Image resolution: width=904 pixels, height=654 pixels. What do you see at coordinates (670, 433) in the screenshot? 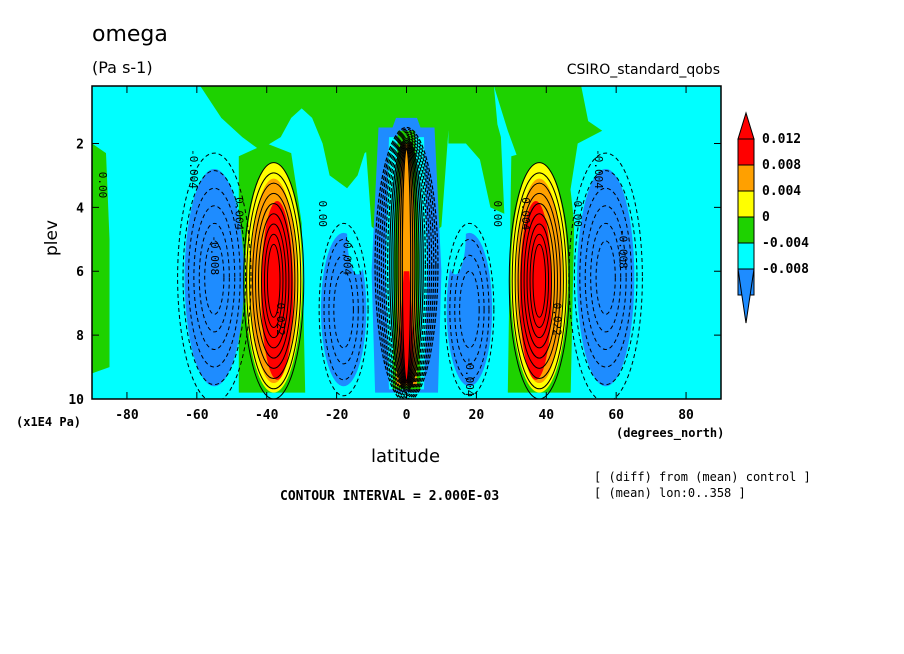
I see `x-axis-unit: (degrees_north)` at bounding box center [670, 433].